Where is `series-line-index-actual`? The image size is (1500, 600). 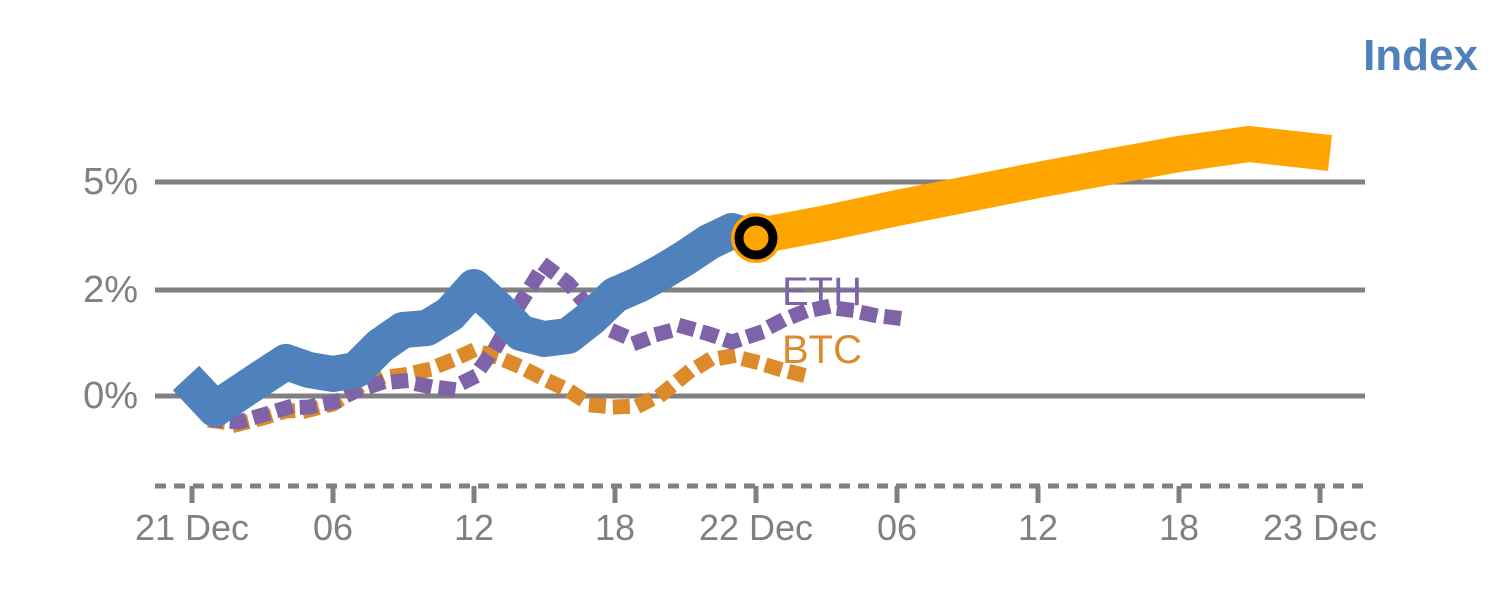
series-line-index-actual is located at coordinates (467, 320).